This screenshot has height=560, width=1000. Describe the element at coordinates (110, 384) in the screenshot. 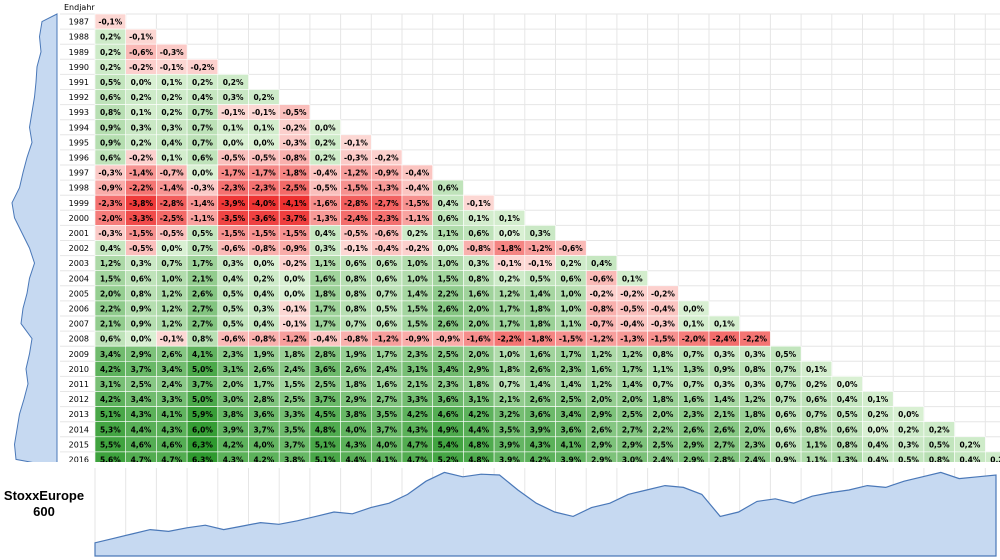

I see `cell-value-label: 3,1%` at that location.